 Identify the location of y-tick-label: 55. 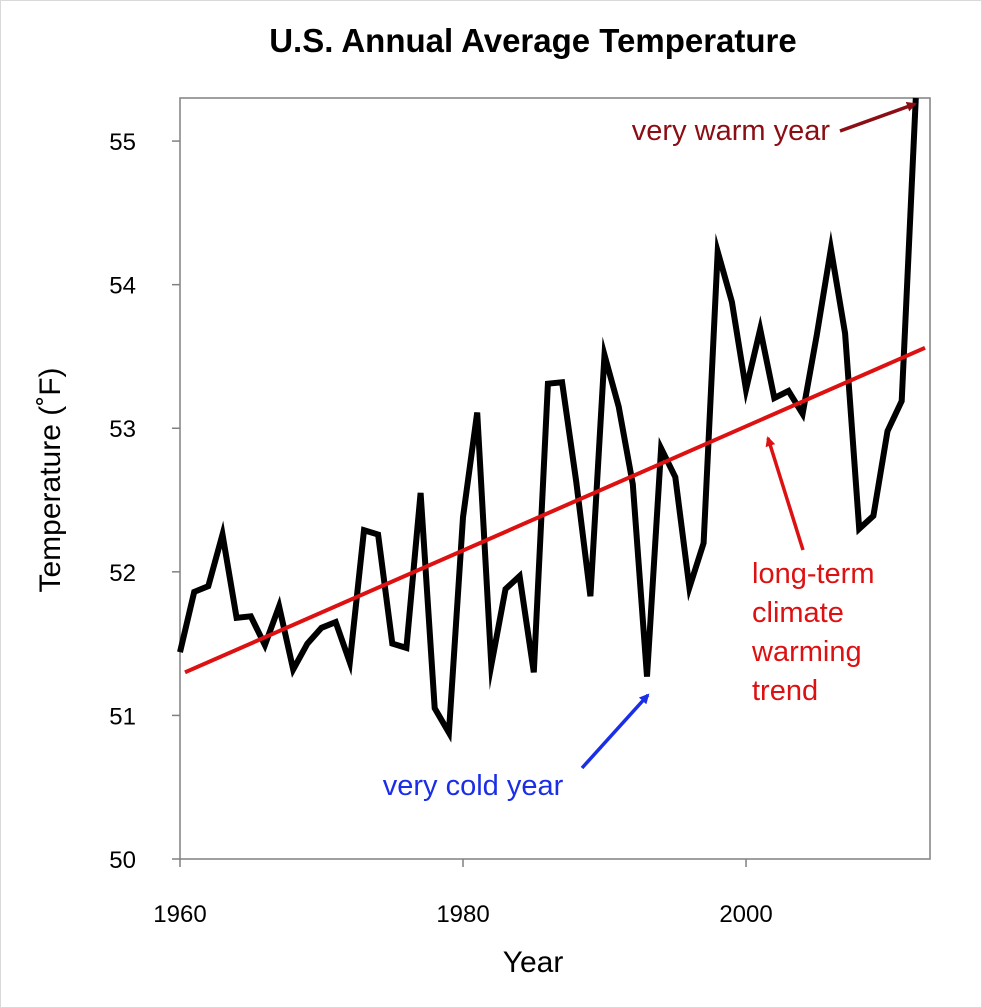
(122, 142).